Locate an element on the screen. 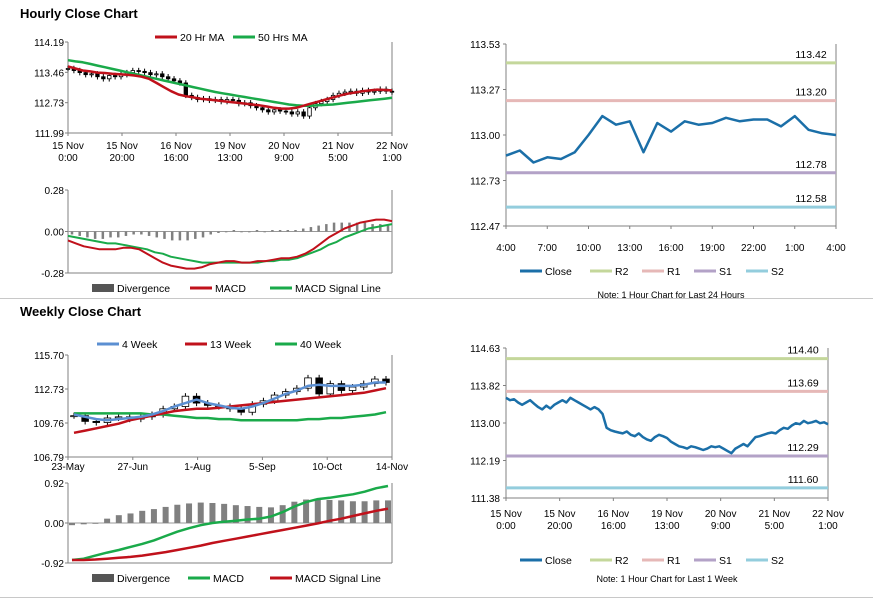 Image resolution: width=873 pixels, height=601 pixels. weekly-sr-ytick-label: 113.00 is located at coordinates (485, 424).